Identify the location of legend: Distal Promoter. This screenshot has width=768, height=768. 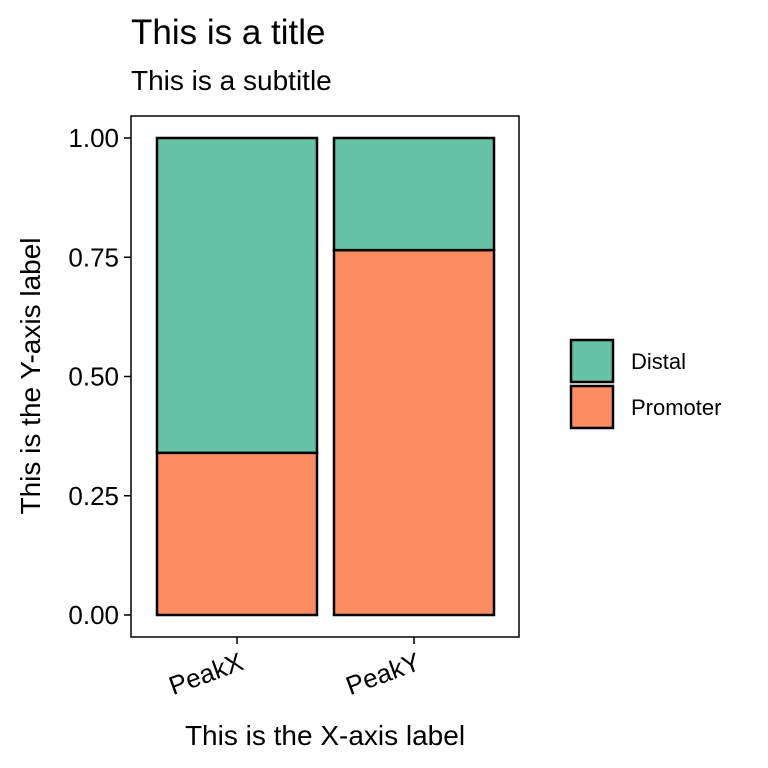
(645, 384).